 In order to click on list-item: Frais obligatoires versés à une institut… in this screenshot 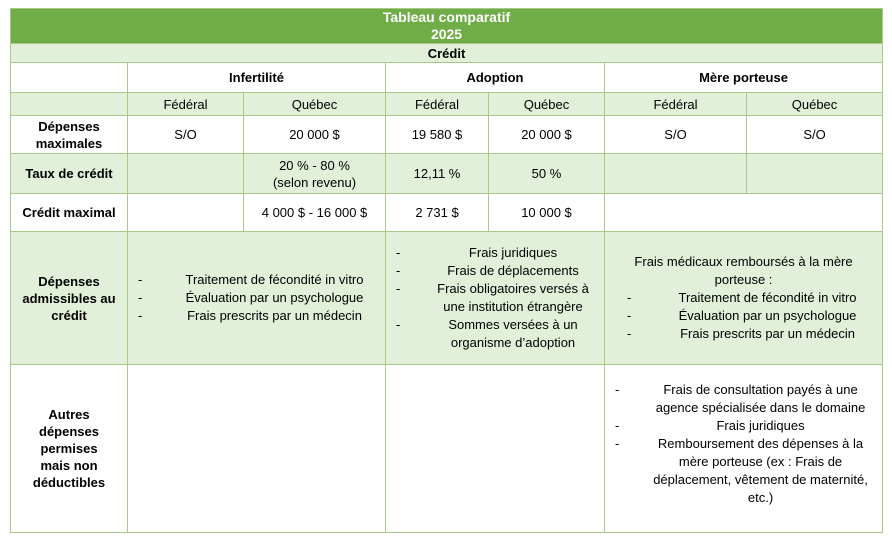, I will do `click(495, 298)`.